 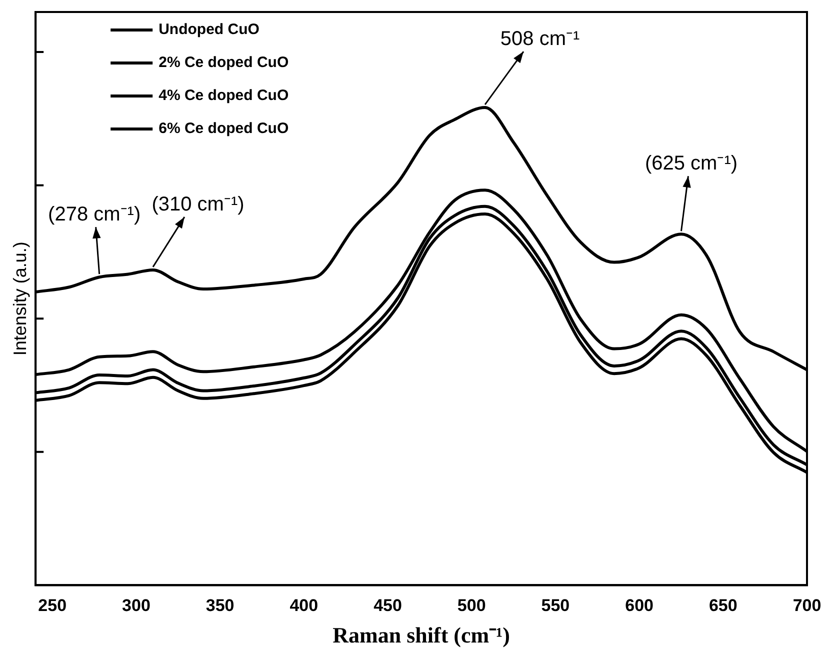 What do you see at coordinates (723, 606) in the screenshot?
I see `x-tick-label: 650` at bounding box center [723, 606].